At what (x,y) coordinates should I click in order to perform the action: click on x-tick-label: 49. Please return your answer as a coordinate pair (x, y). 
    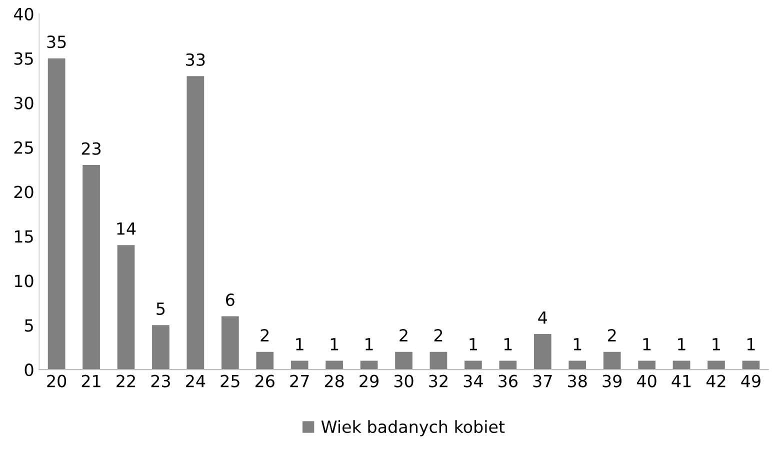
    Looking at the image, I should click on (750, 381).